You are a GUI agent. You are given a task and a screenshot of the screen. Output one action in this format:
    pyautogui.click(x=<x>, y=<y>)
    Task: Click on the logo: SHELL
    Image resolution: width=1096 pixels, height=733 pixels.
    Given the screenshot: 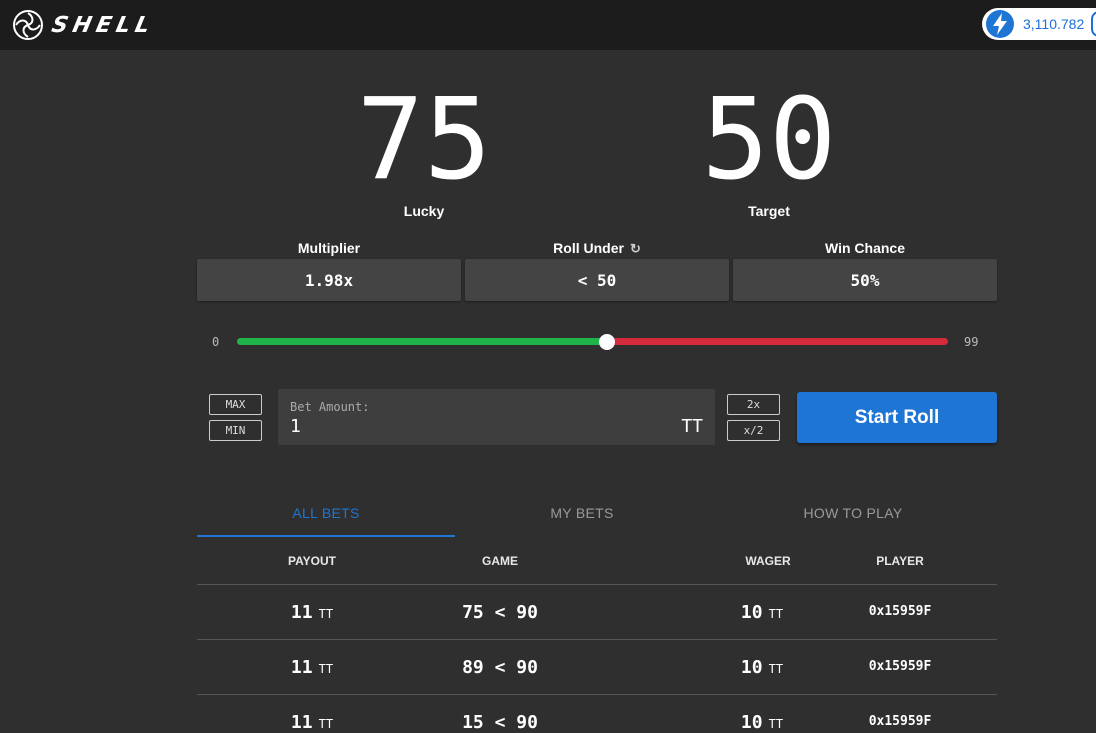 What is the action you would take?
    pyautogui.click(x=84, y=25)
    